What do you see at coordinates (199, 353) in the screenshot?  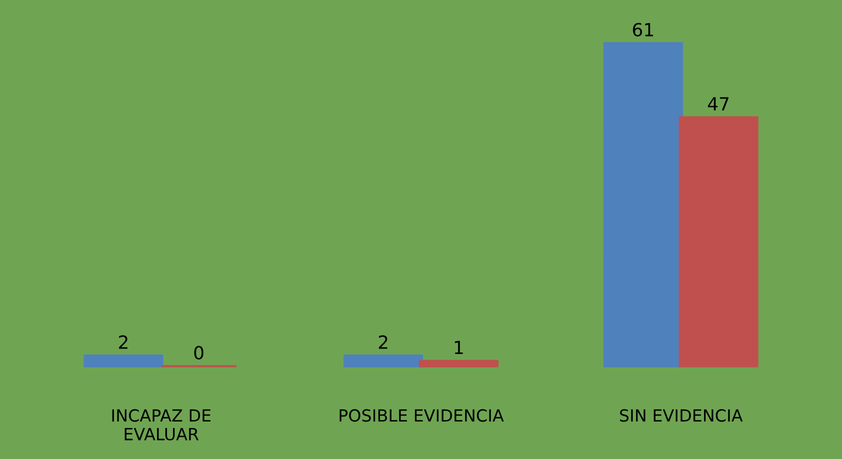 I see `data-label: 0` at bounding box center [199, 353].